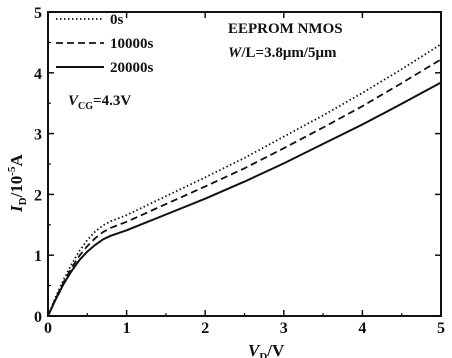 This screenshot has width=452, height=358. I want to click on y-tick-label: 4, so click(38, 74).